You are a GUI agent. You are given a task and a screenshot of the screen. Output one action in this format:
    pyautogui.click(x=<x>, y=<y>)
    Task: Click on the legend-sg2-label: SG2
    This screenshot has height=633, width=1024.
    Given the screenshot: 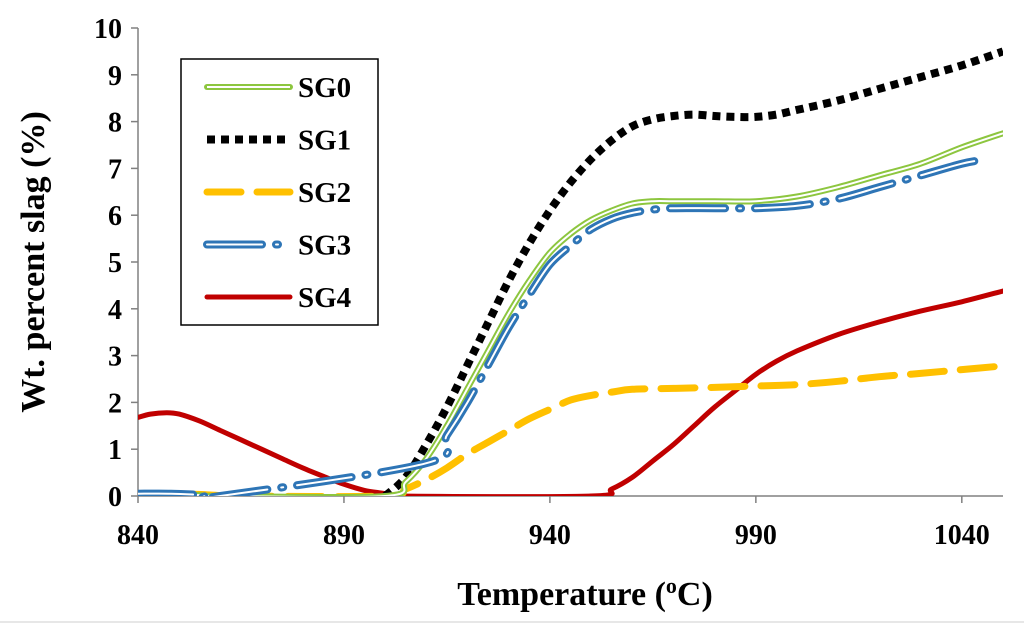 What is the action you would take?
    pyautogui.click(x=324, y=193)
    